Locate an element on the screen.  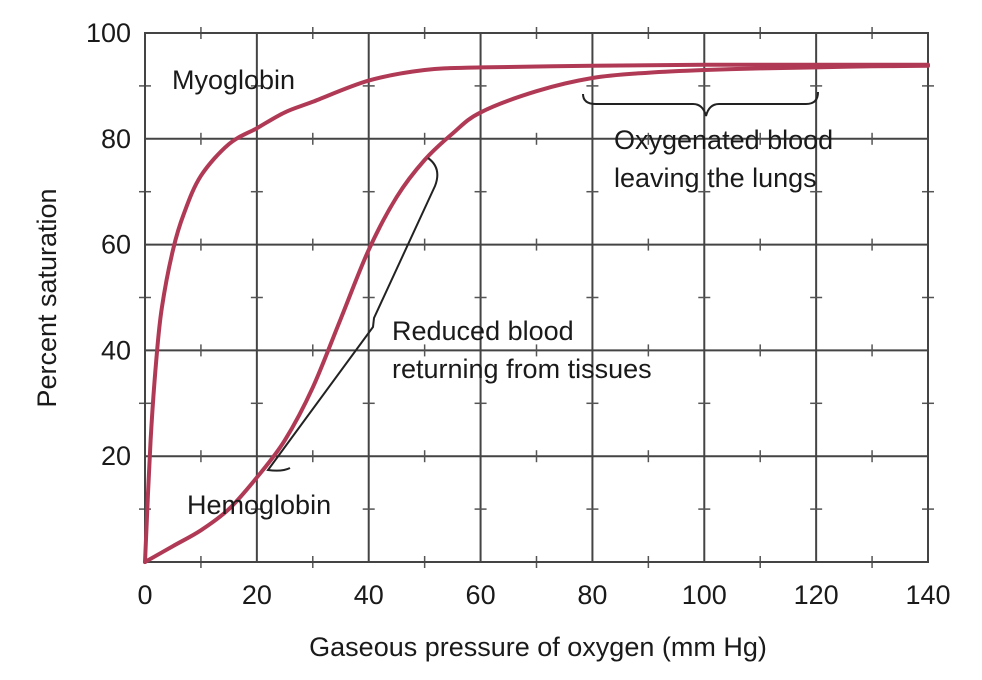
x-tick-label: 0 is located at coordinates (144, 595).